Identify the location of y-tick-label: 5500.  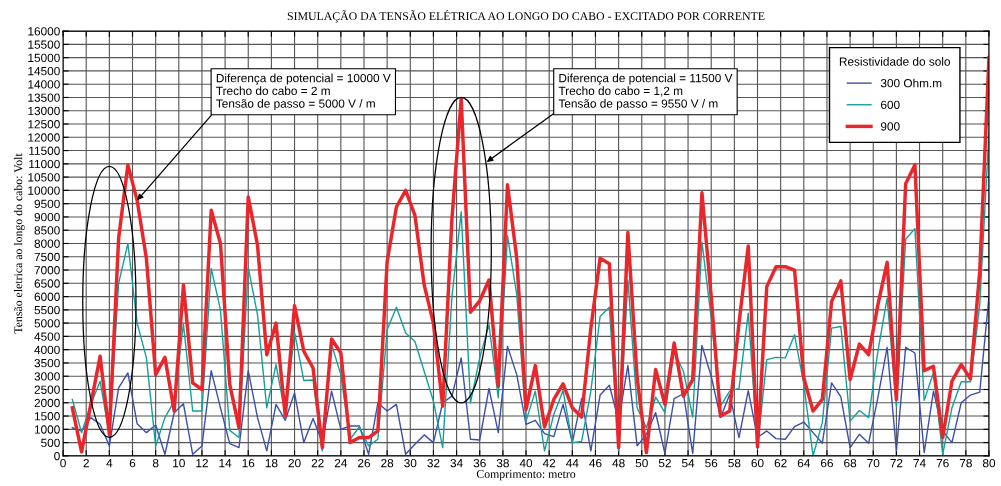
(47, 310).